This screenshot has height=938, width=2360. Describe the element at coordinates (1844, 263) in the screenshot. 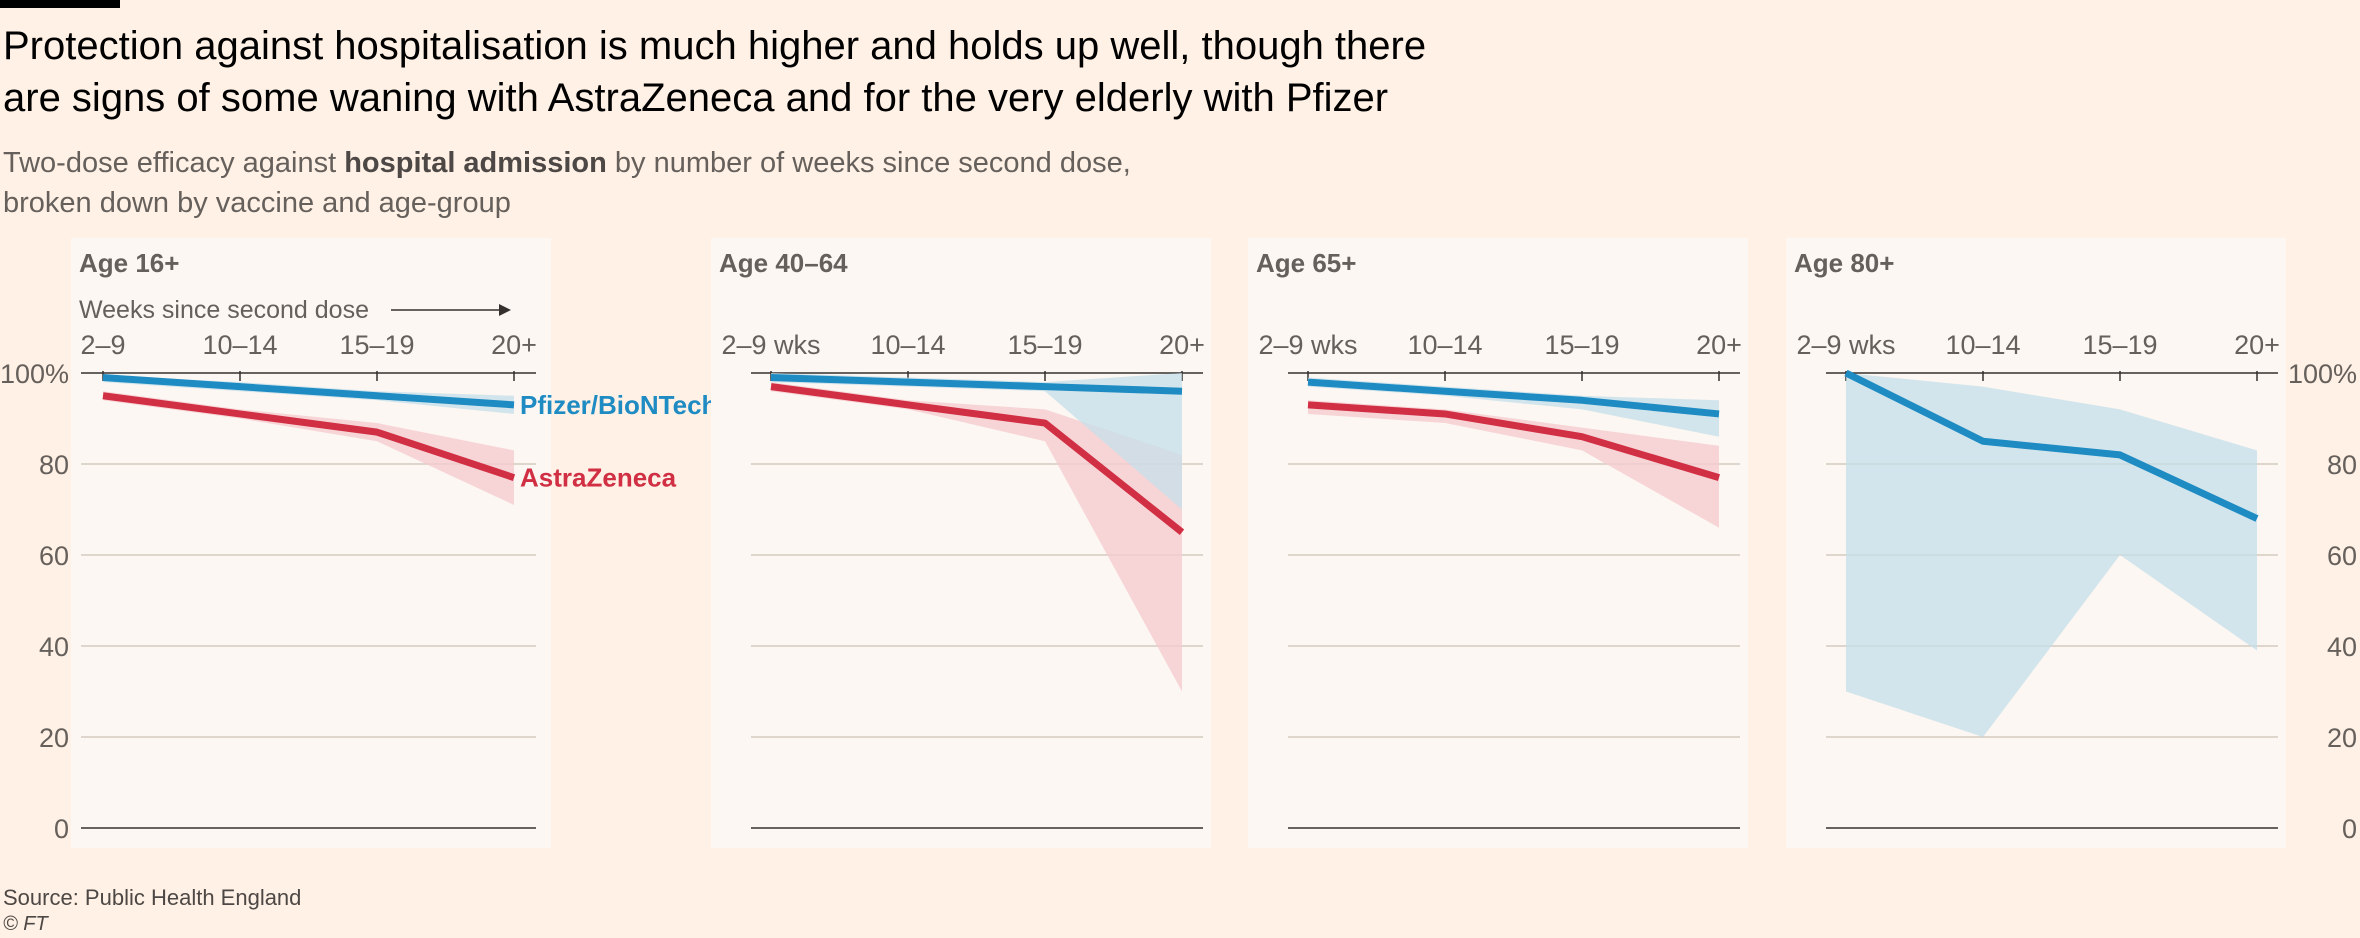

I see `panel-title: Age 80+` at that location.